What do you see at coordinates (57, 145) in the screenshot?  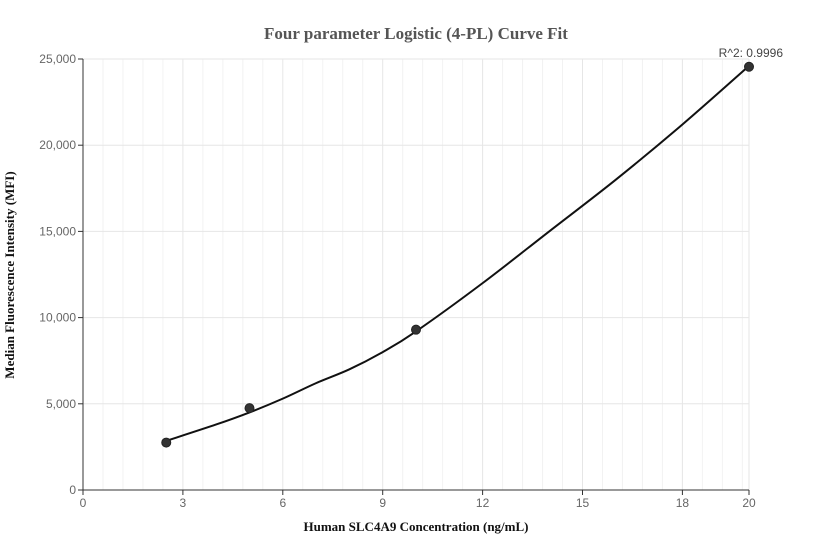 I see `y-tick-label: 20,000` at bounding box center [57, 145].